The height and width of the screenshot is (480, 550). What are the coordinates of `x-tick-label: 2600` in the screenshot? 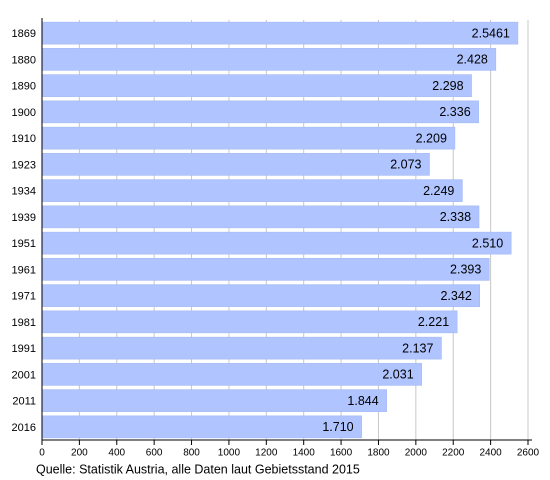 It's located at (528, 453).